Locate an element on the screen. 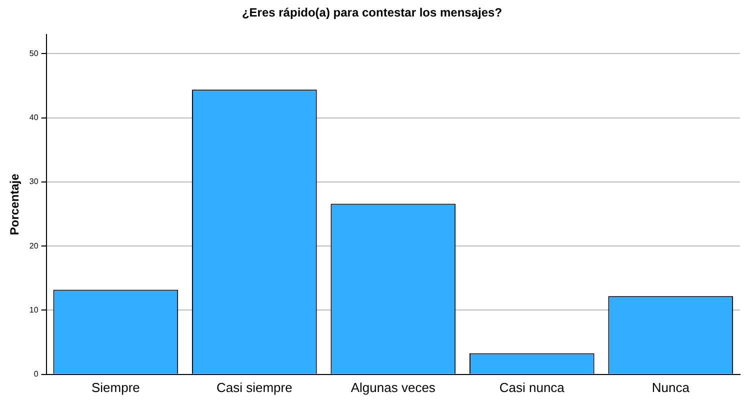 The width and height of the screenshot is (744, 406). y-tick-label: 10 is located at coordinates (34, 309).